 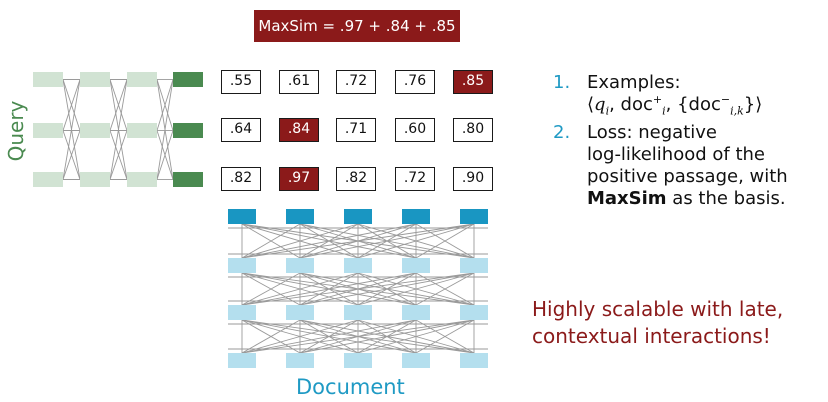 What do you see at coordinates (241, 82) in the screenshot?
I see `score-cell: .55` at bounding box center [241, 82].